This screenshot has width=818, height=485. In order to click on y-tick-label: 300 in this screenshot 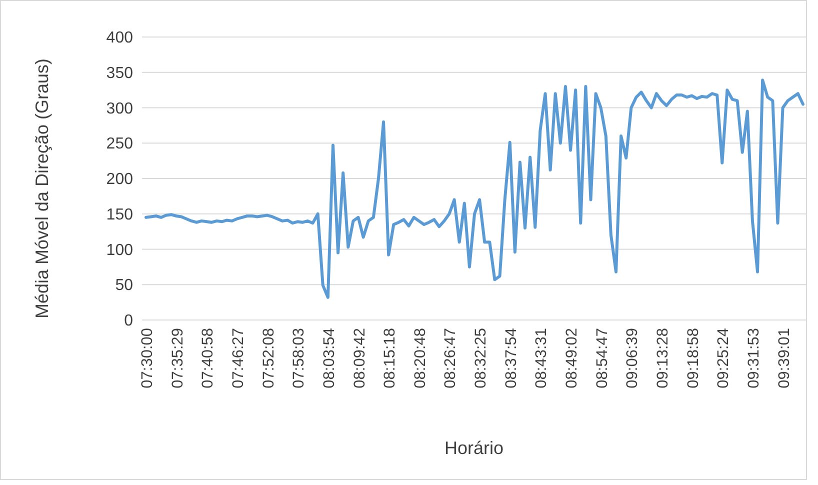, I will do `click(120, 109)`.